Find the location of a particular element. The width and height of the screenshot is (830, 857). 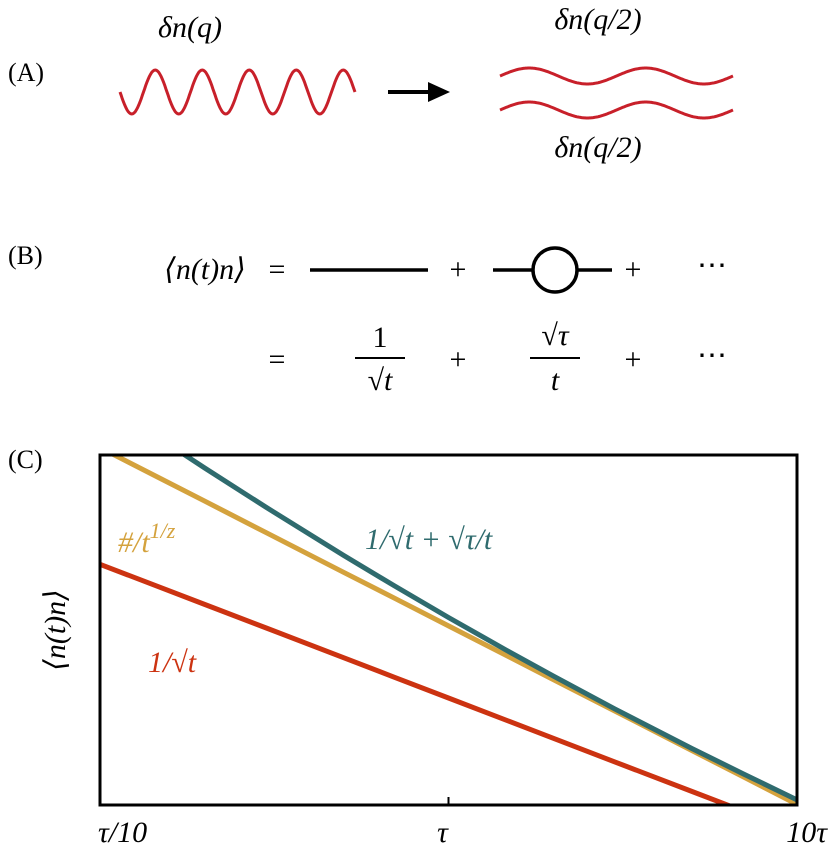

arrow-head is located at coordinates (439, 92).